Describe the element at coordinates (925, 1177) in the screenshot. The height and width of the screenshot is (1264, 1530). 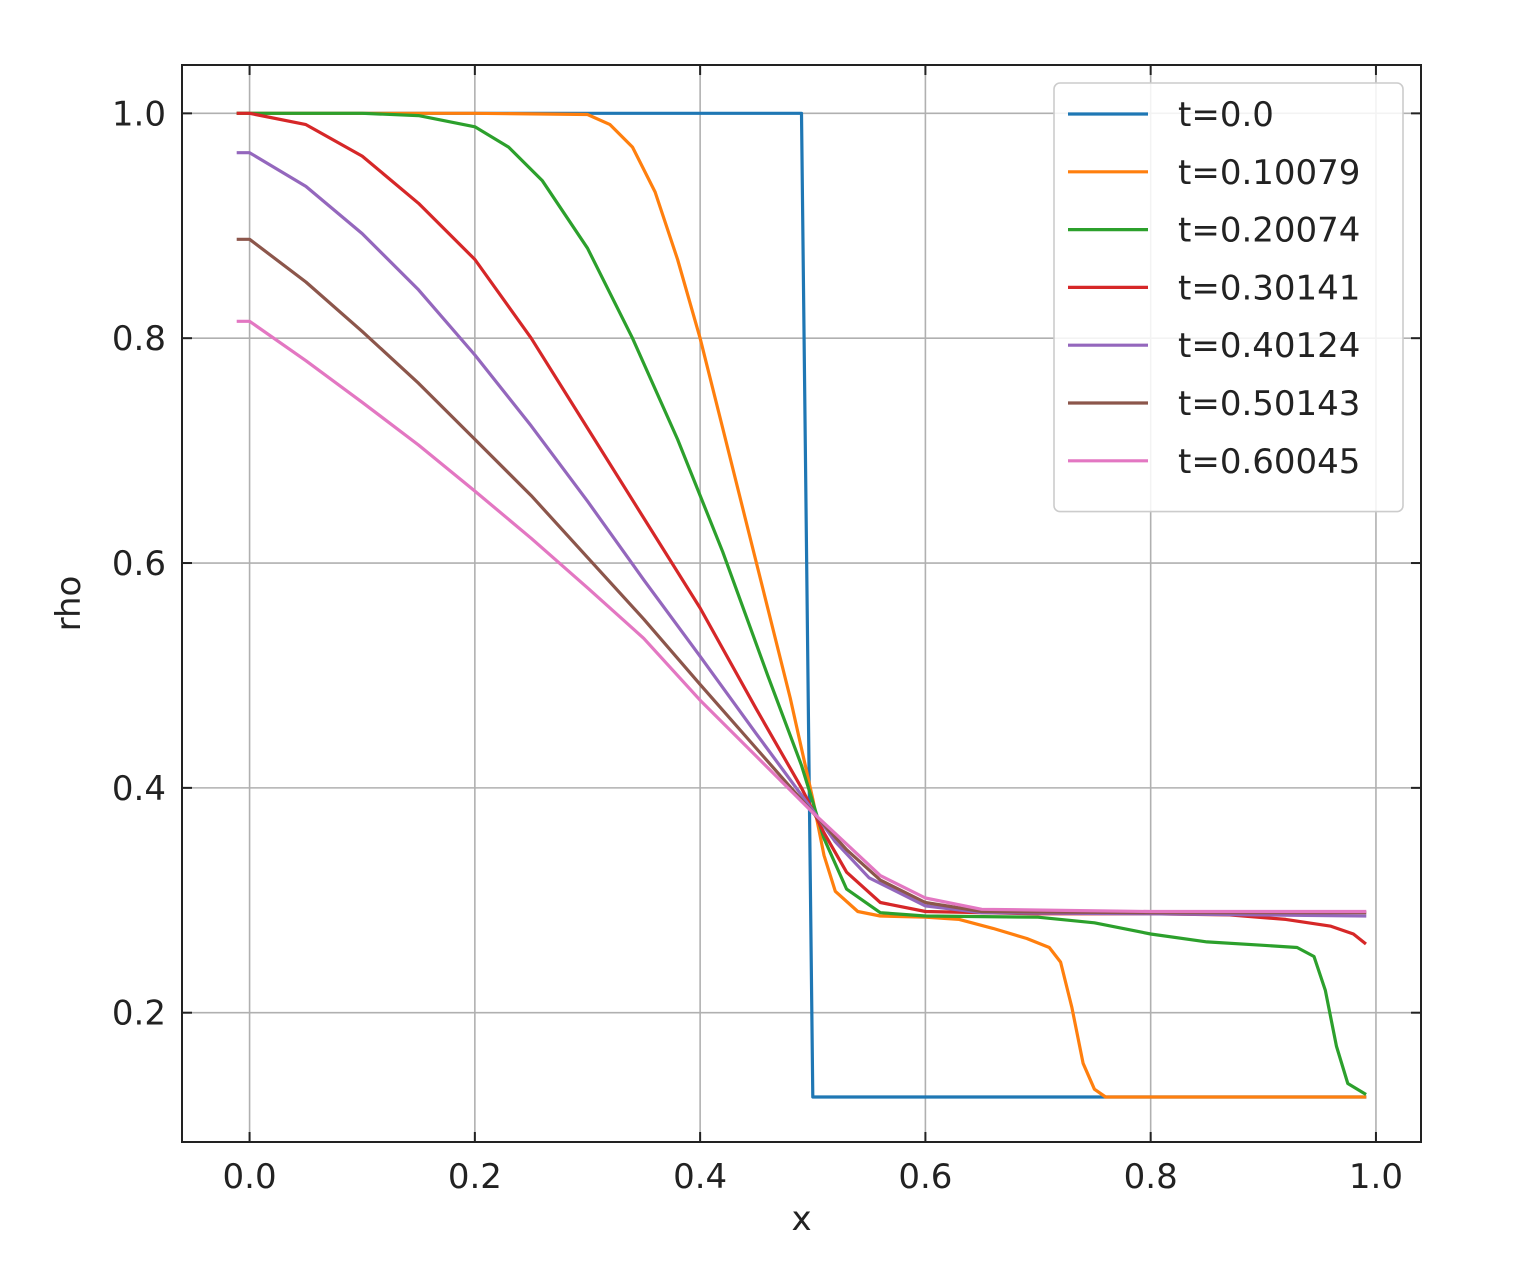
I see `x-tick-label: 0.6` at that location.